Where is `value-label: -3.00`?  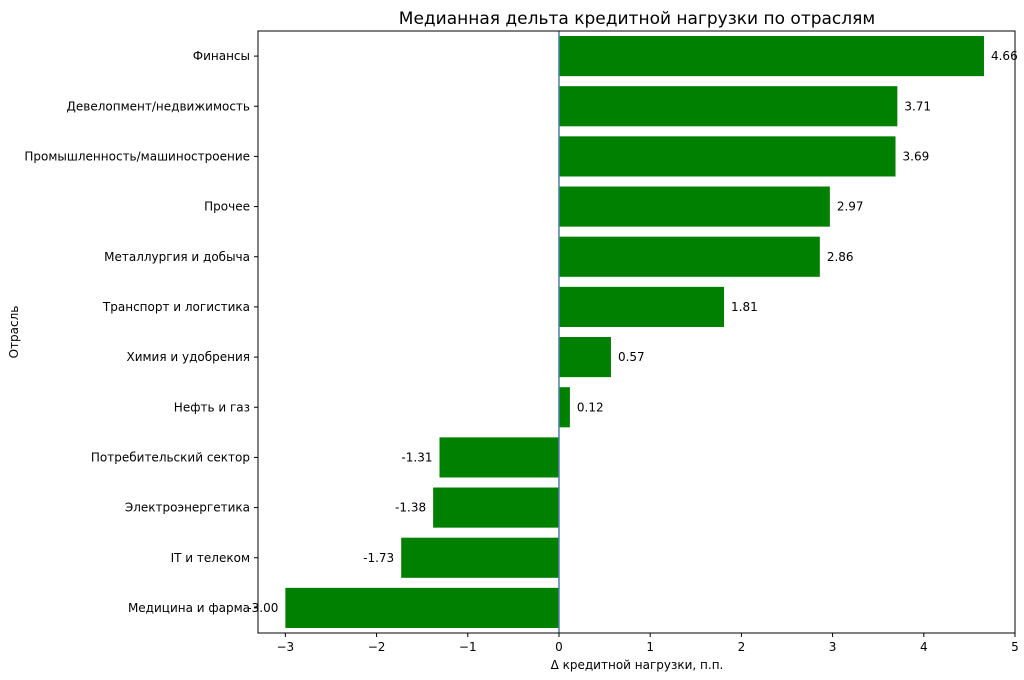
value-label: -3.00 is located at coordinates (262, 608).